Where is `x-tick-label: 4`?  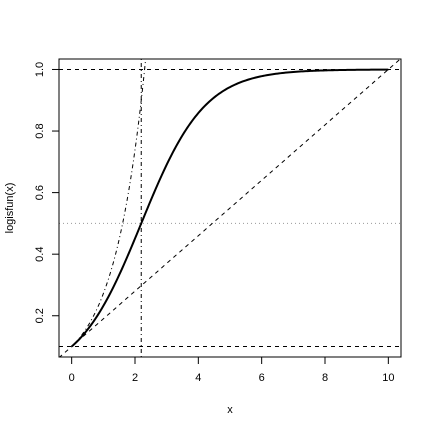
x-tick-label: 4 is located at coordinates (198, 378).